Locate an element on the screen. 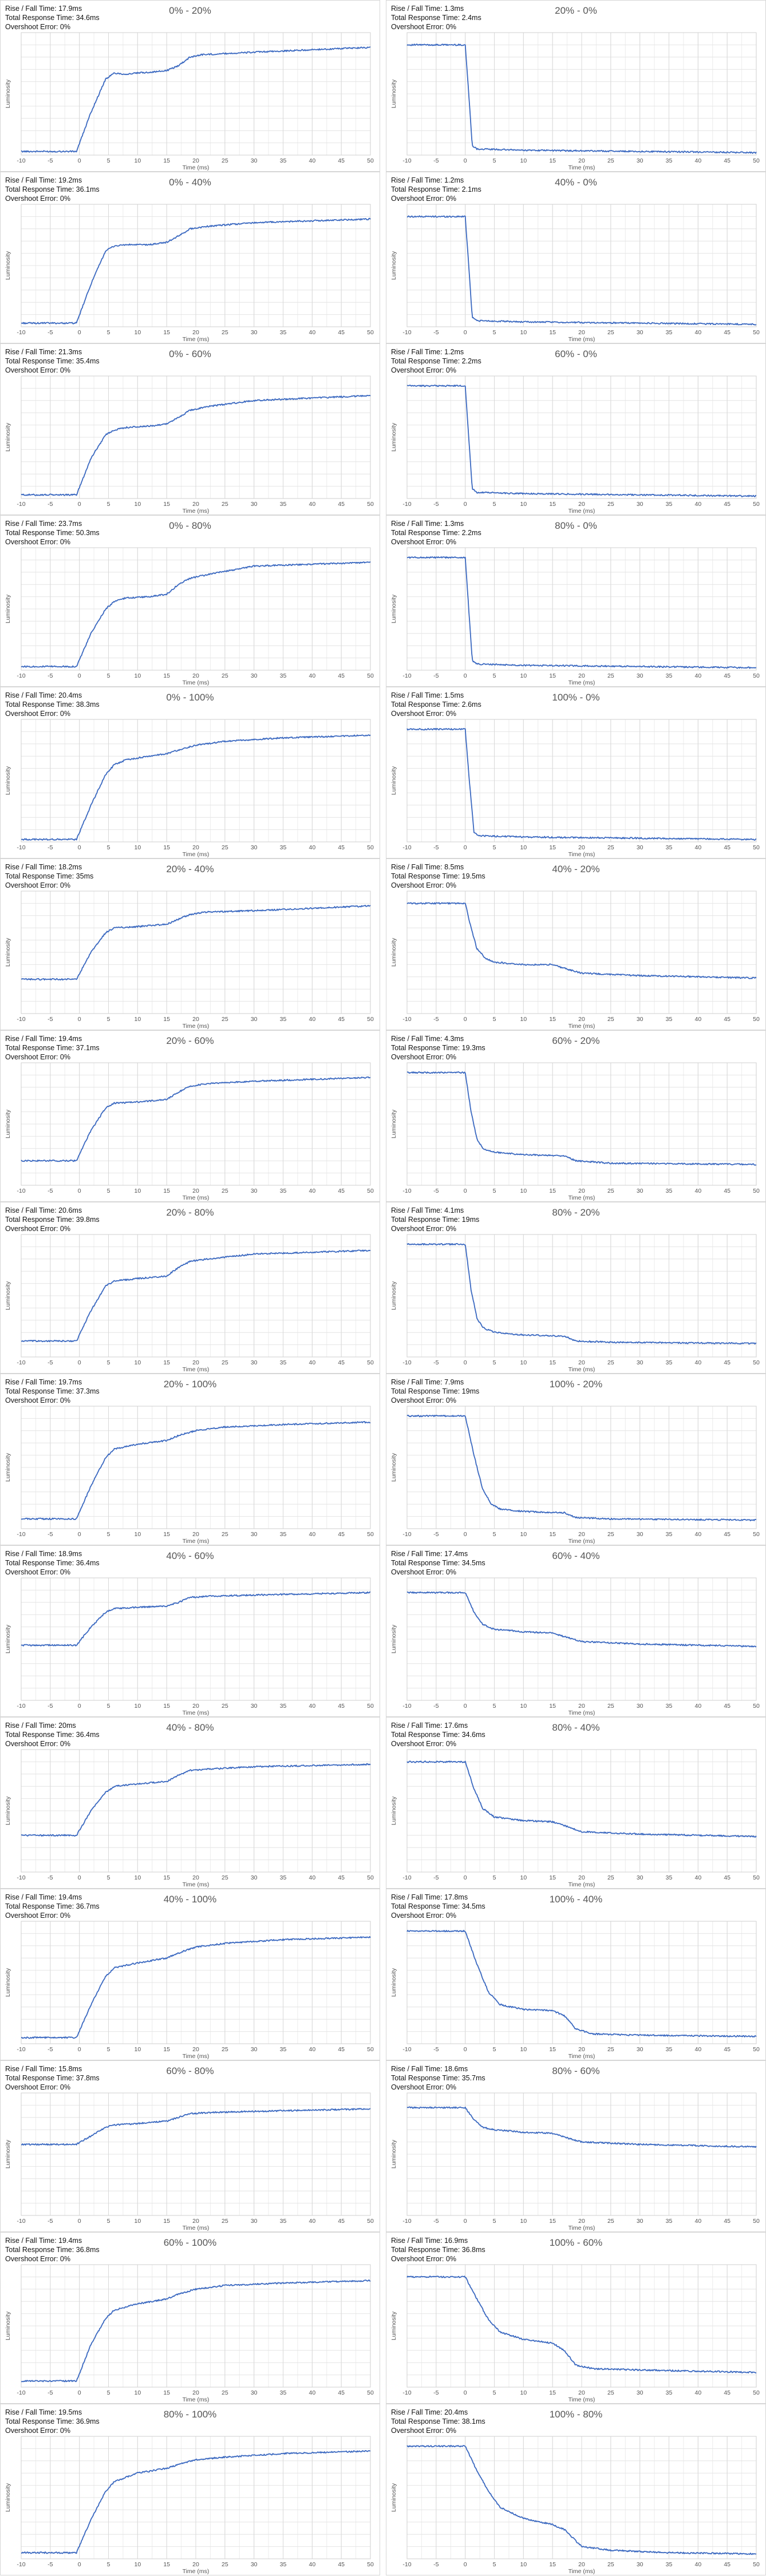 This screenshot has height=2576, width=766. rise-fall-time-label: Rise / Fall Time: 23.7ms is located at coordinates (43, 524).